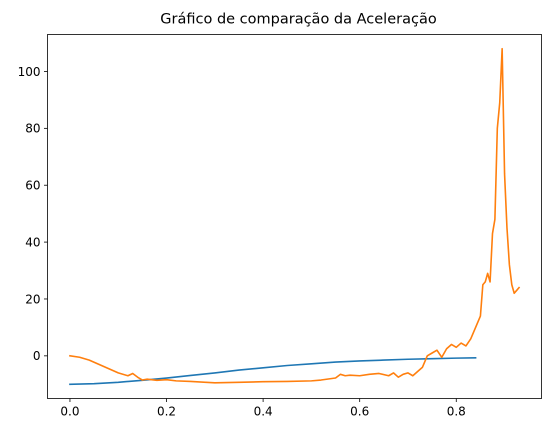 The height and width of the screenshot is (436, 552). Describe the element at coordinates (37, 356) in the screenshot. I see `y-tick-label: 0` at that location.